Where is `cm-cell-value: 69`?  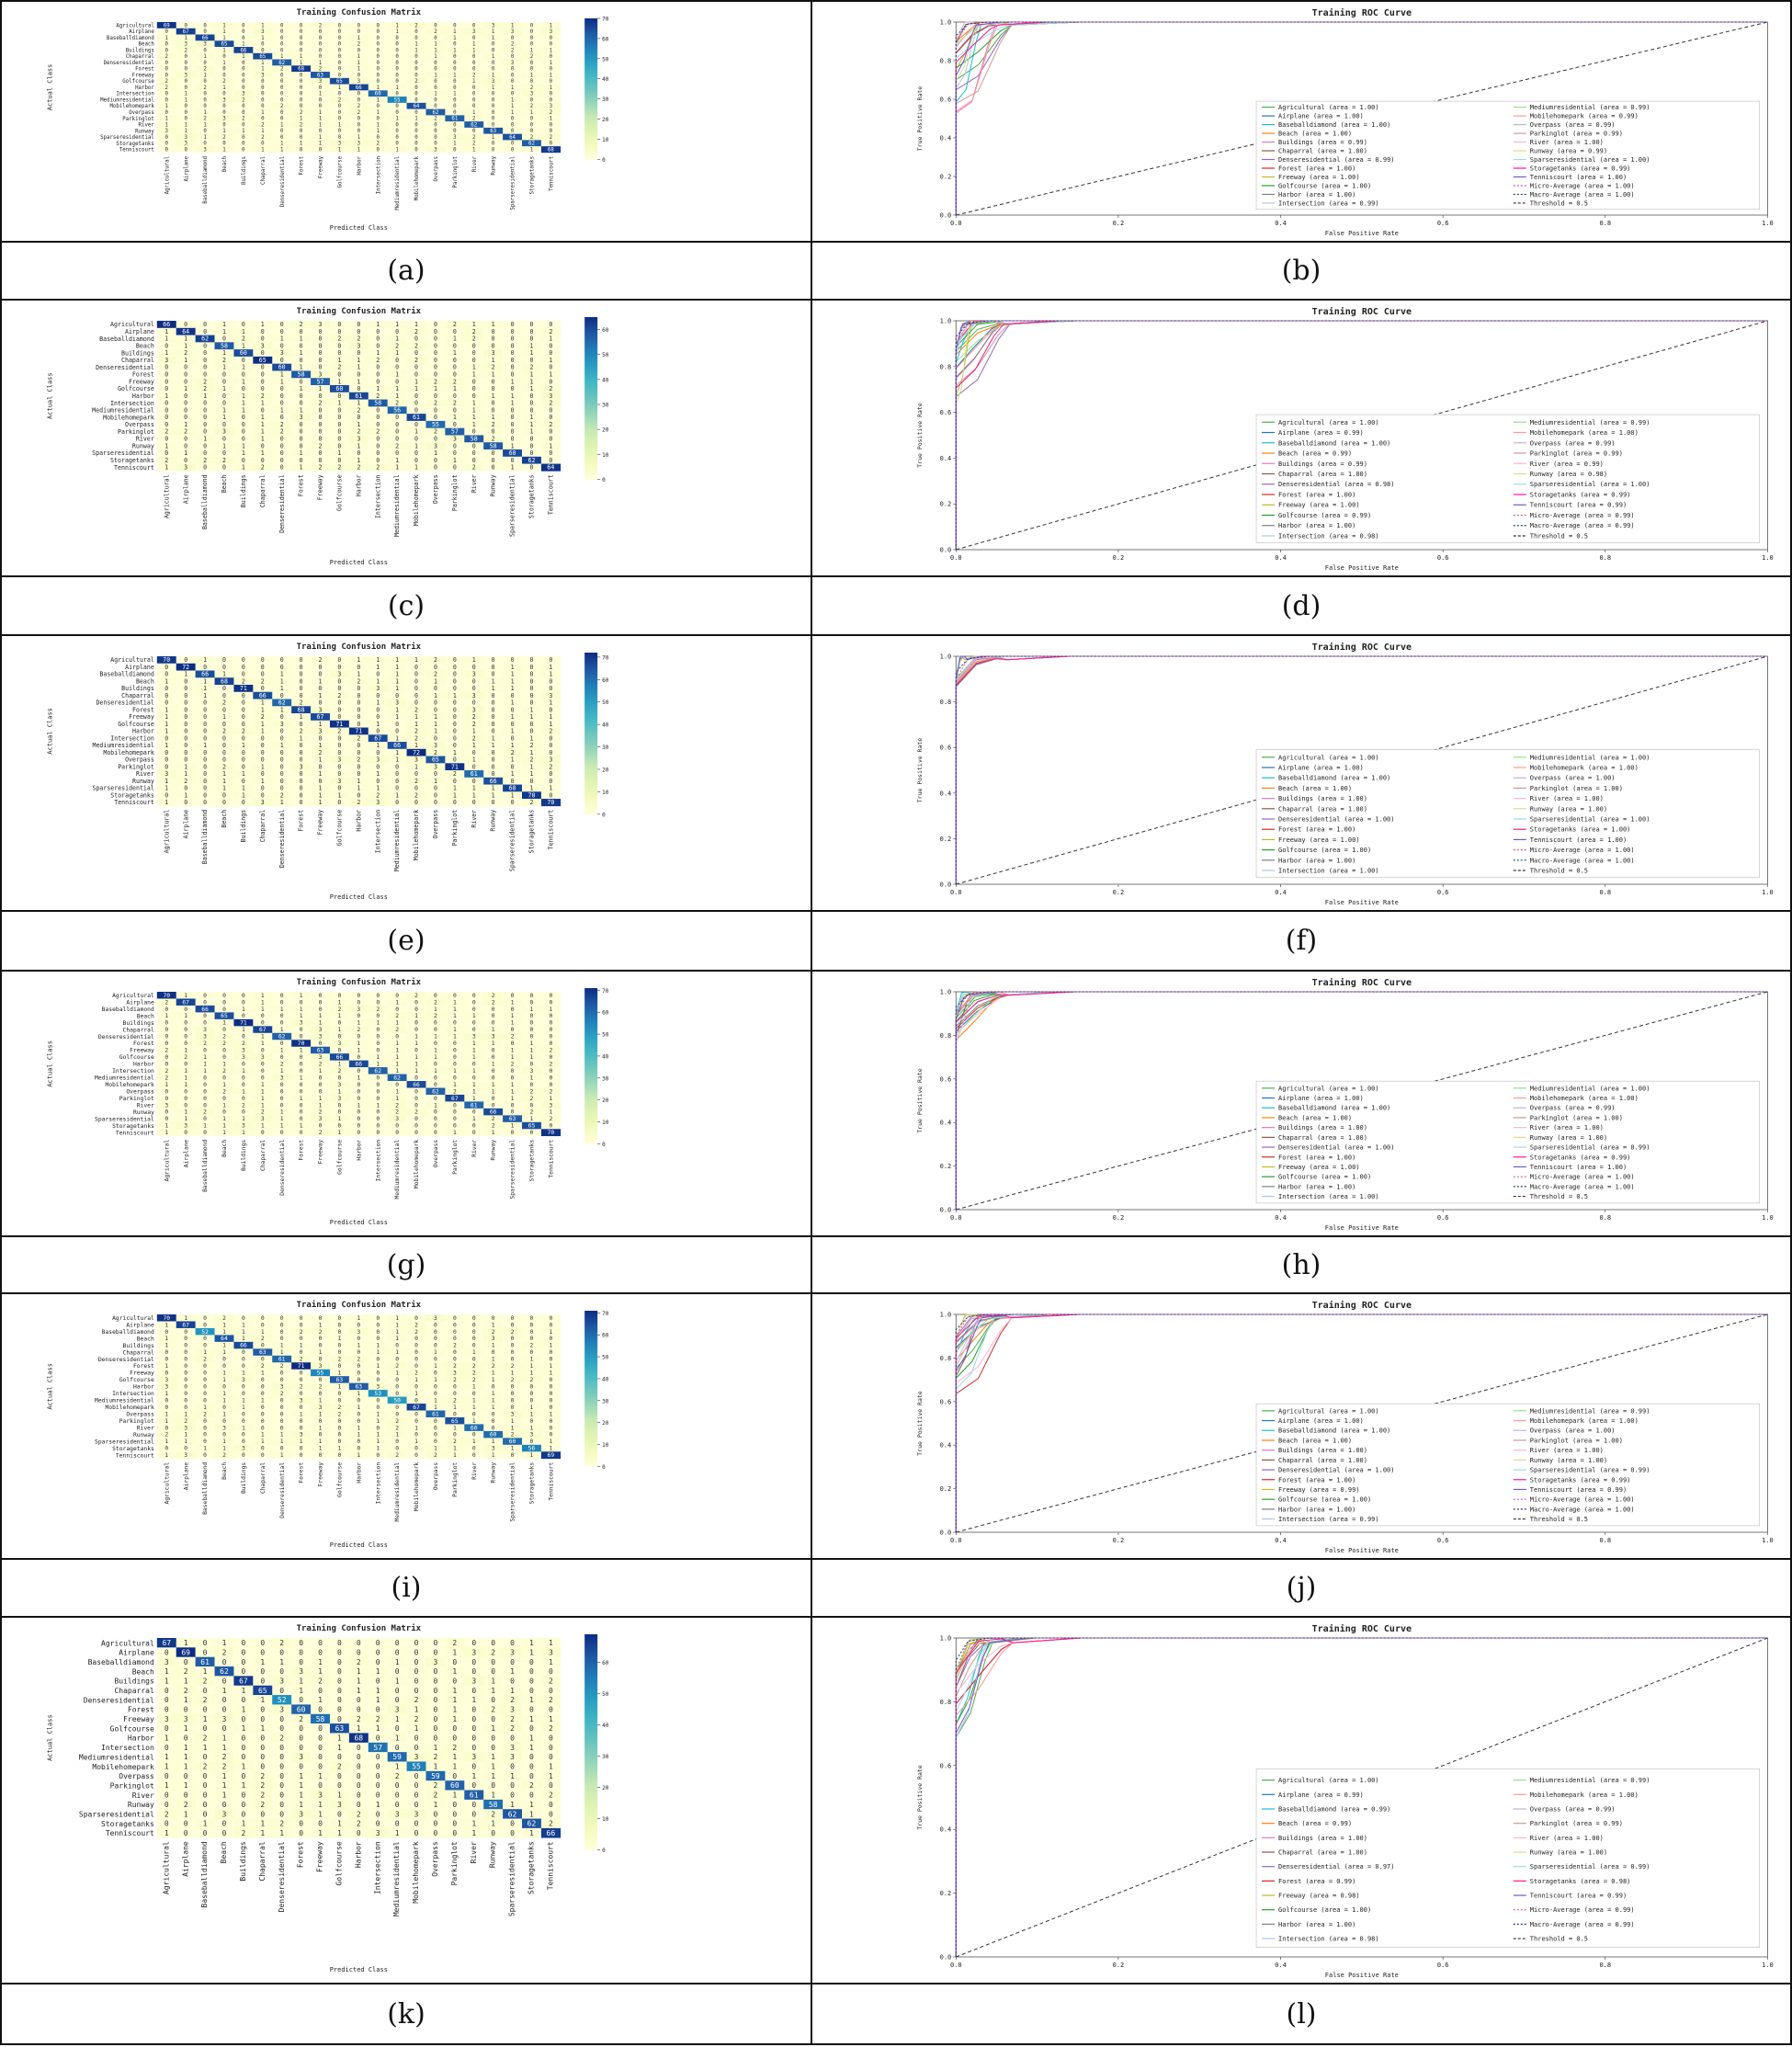 cm-cell-value: 69 is located at coordinates (167, 26).